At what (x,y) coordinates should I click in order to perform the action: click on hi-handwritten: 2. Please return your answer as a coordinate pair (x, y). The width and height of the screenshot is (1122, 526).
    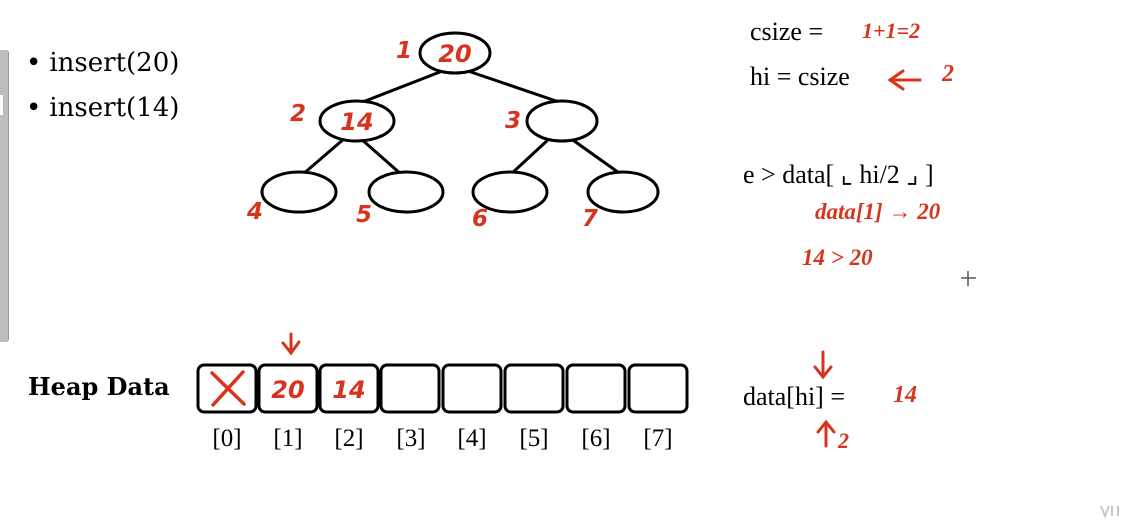
    Looking at the image, I should click on (948, 74).